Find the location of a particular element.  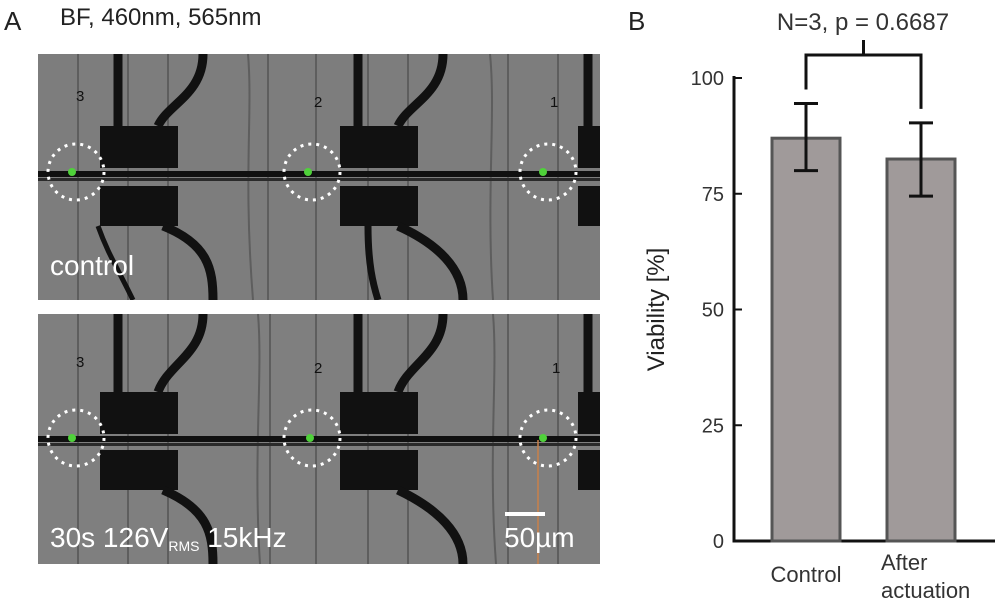

significance-bracket is located at coordinates (863, 81).